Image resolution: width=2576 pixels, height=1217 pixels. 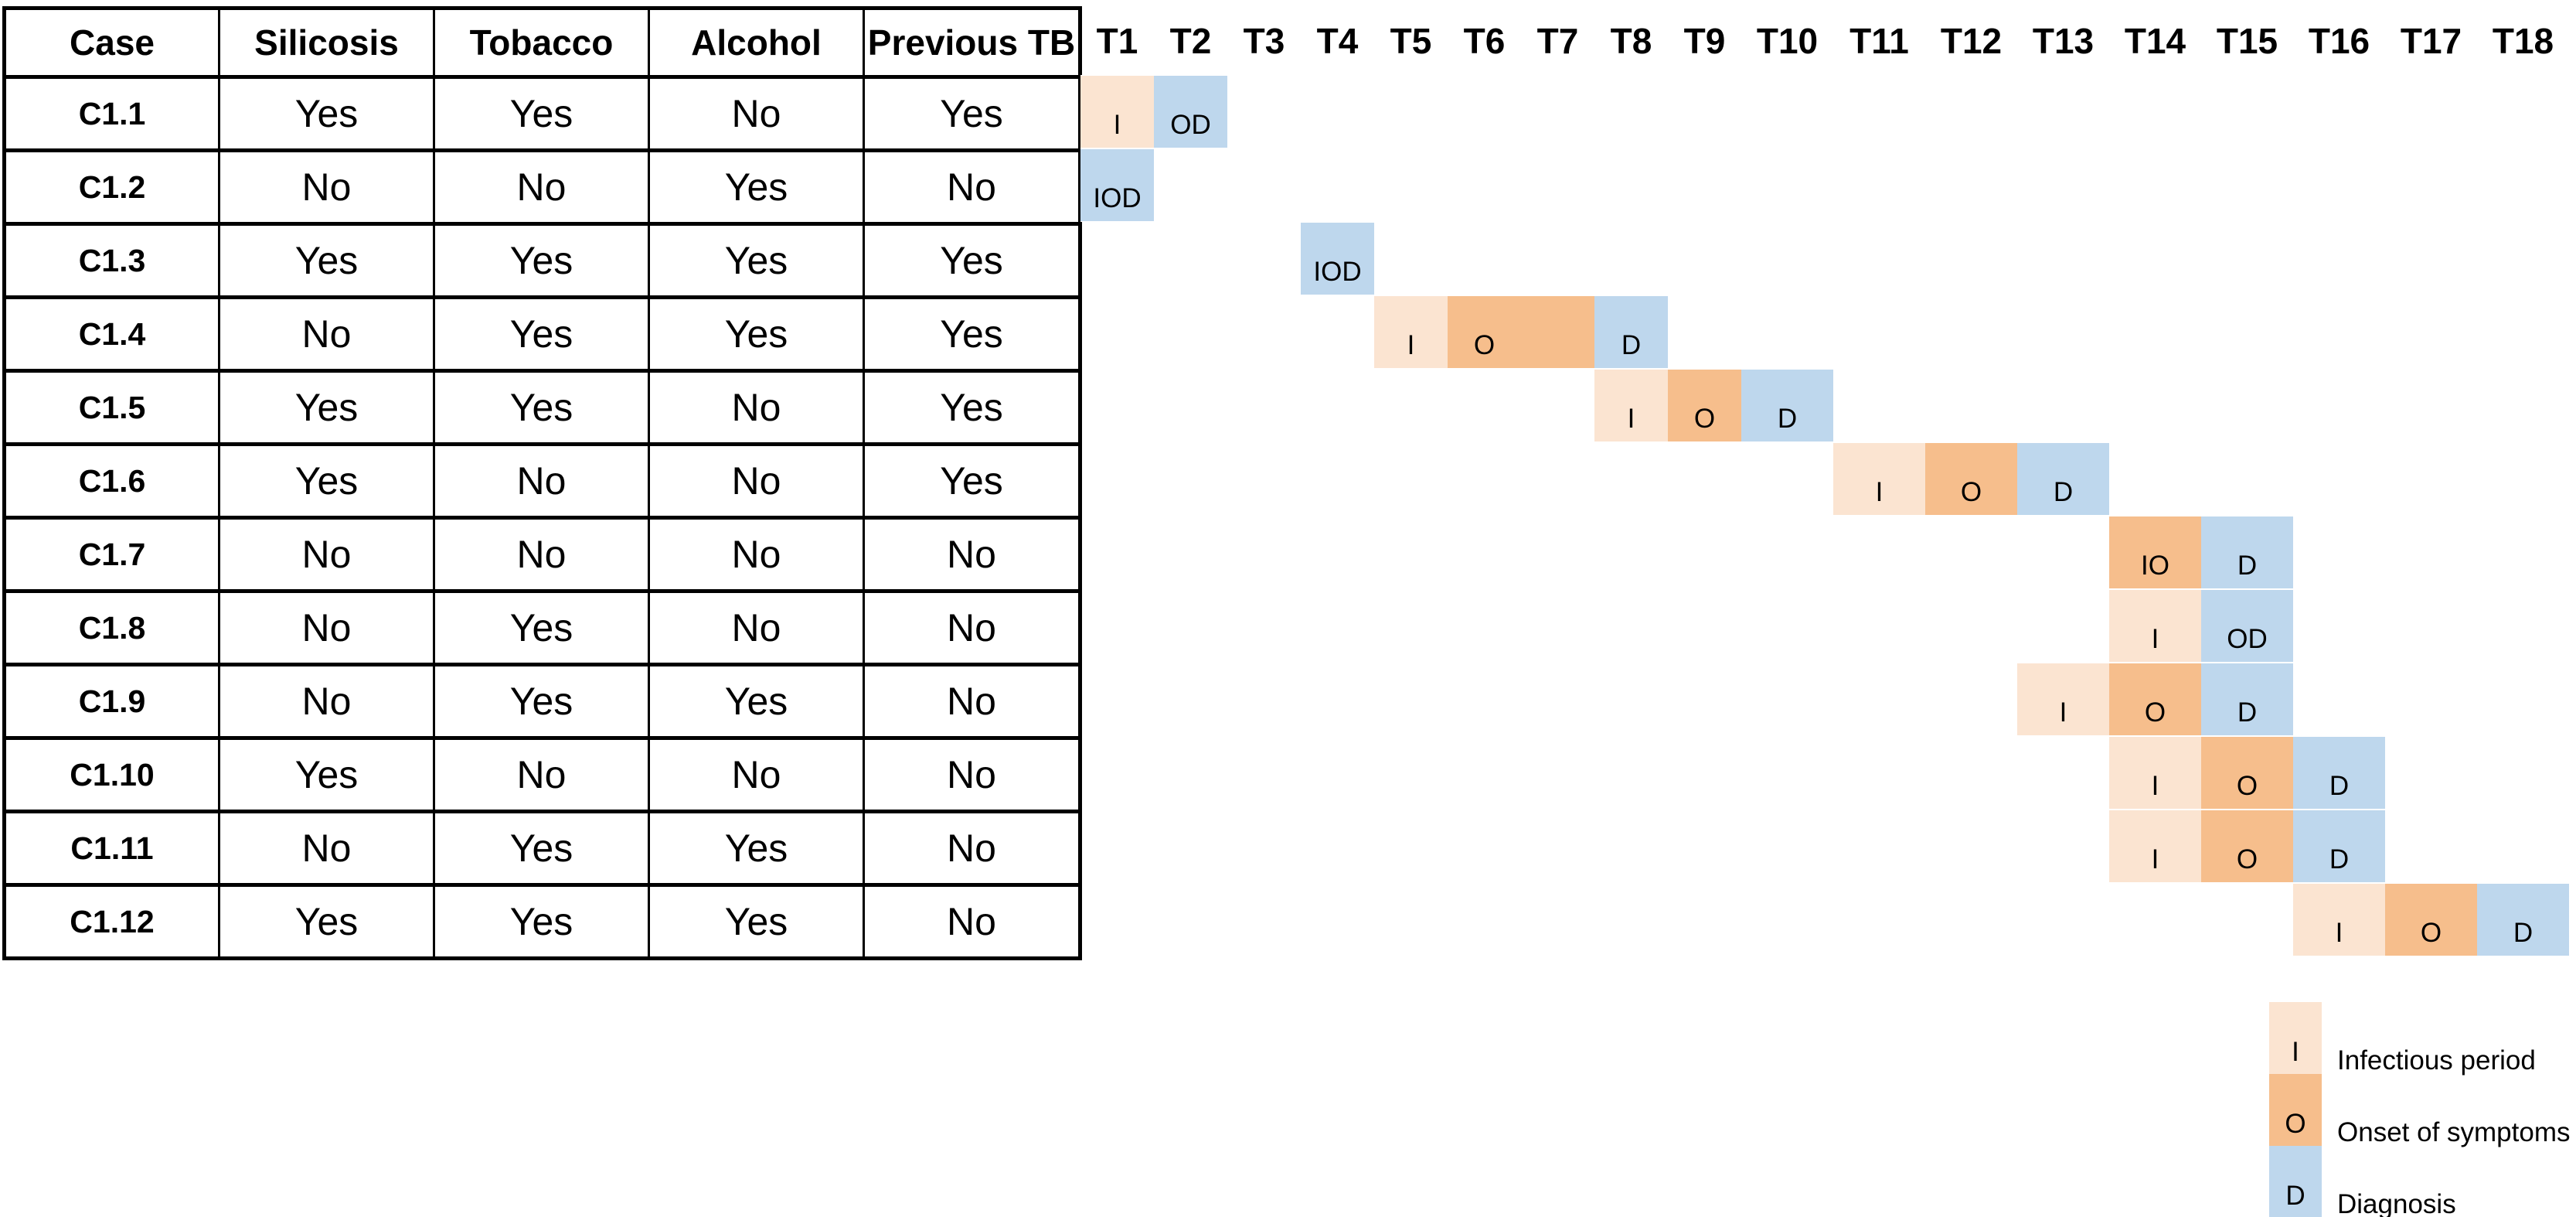 I want to click on legend-swatch-onset: O, so click(x=2295, y=1110).